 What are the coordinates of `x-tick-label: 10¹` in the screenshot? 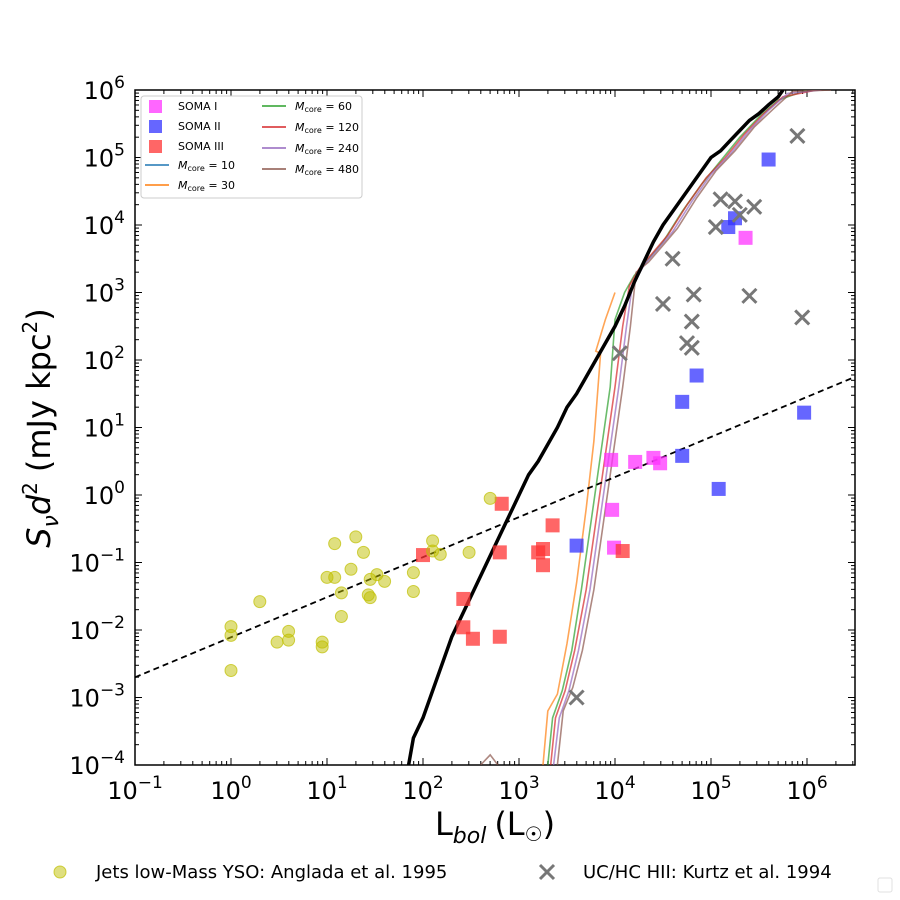 It's located at (326, 789).